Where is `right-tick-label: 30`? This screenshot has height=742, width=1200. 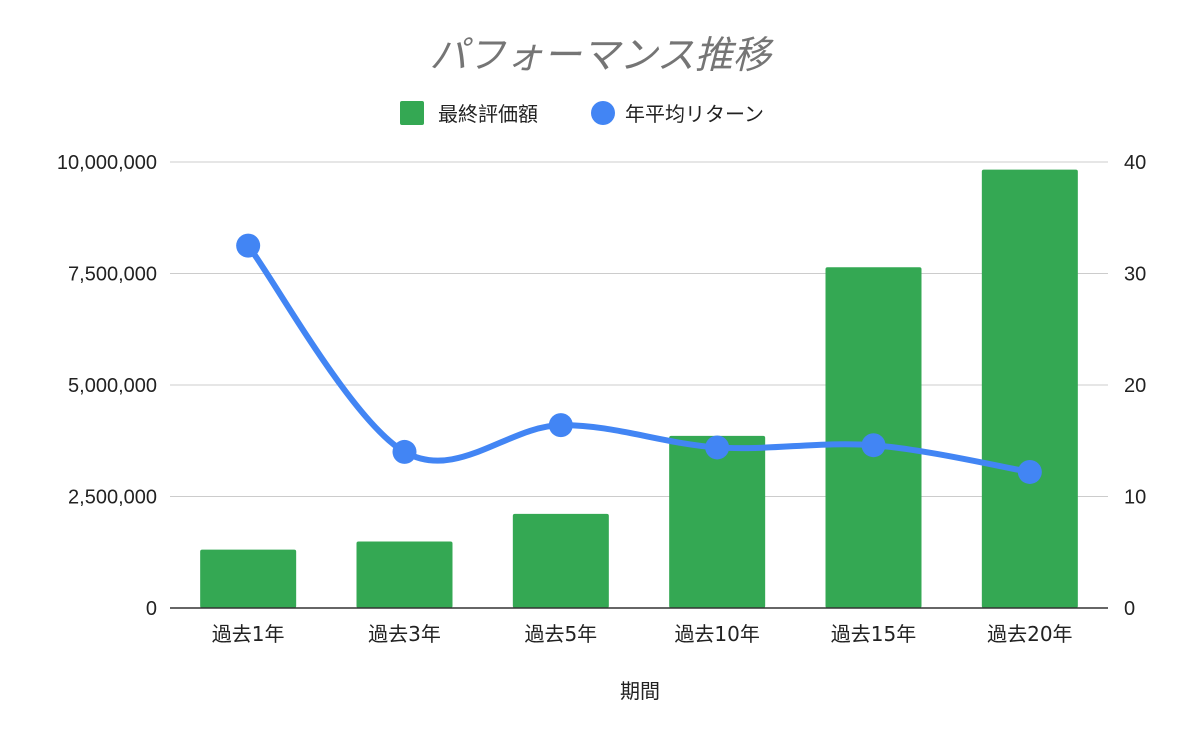
right-tick-label: 30 is located at coordinates (1135, 275).